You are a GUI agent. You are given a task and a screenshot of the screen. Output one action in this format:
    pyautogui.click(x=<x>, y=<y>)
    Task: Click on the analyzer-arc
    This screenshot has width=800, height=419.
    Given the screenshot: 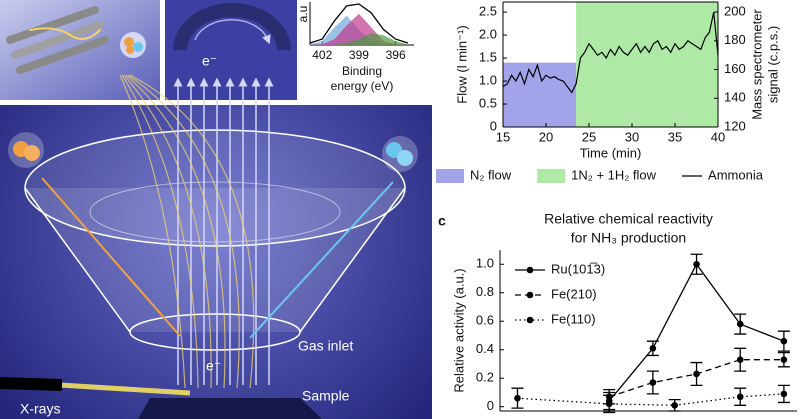 What is the action you would take?
    pyautogui.click(x=232, y=27)
    